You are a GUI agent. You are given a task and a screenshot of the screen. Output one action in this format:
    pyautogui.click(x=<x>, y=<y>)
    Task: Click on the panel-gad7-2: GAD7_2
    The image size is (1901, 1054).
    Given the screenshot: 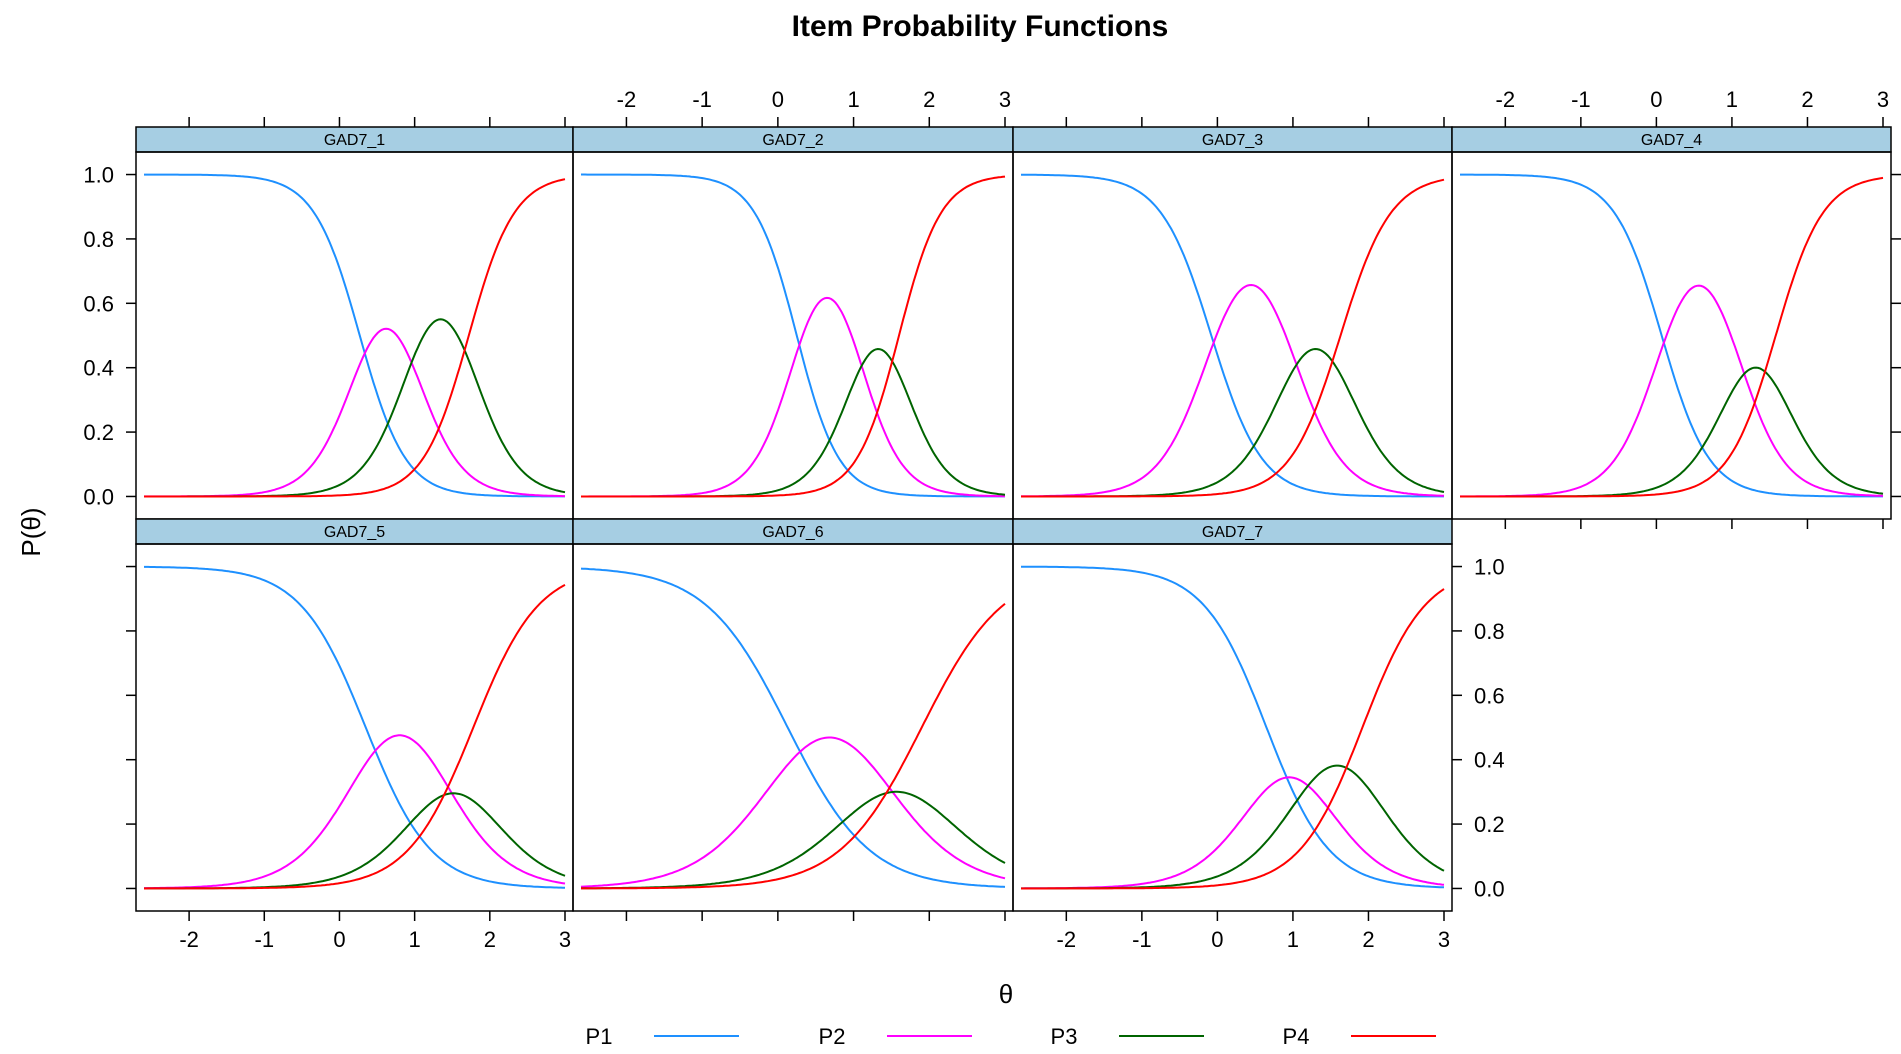 What is the action you would take?
    pyautogui.click(x=793, y=323)
    